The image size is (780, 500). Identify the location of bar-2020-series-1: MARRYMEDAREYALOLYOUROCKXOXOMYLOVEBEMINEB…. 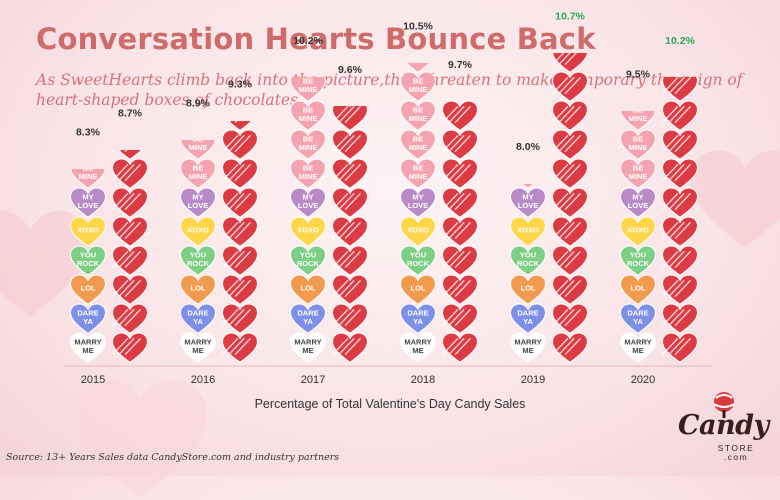
(638, 237).